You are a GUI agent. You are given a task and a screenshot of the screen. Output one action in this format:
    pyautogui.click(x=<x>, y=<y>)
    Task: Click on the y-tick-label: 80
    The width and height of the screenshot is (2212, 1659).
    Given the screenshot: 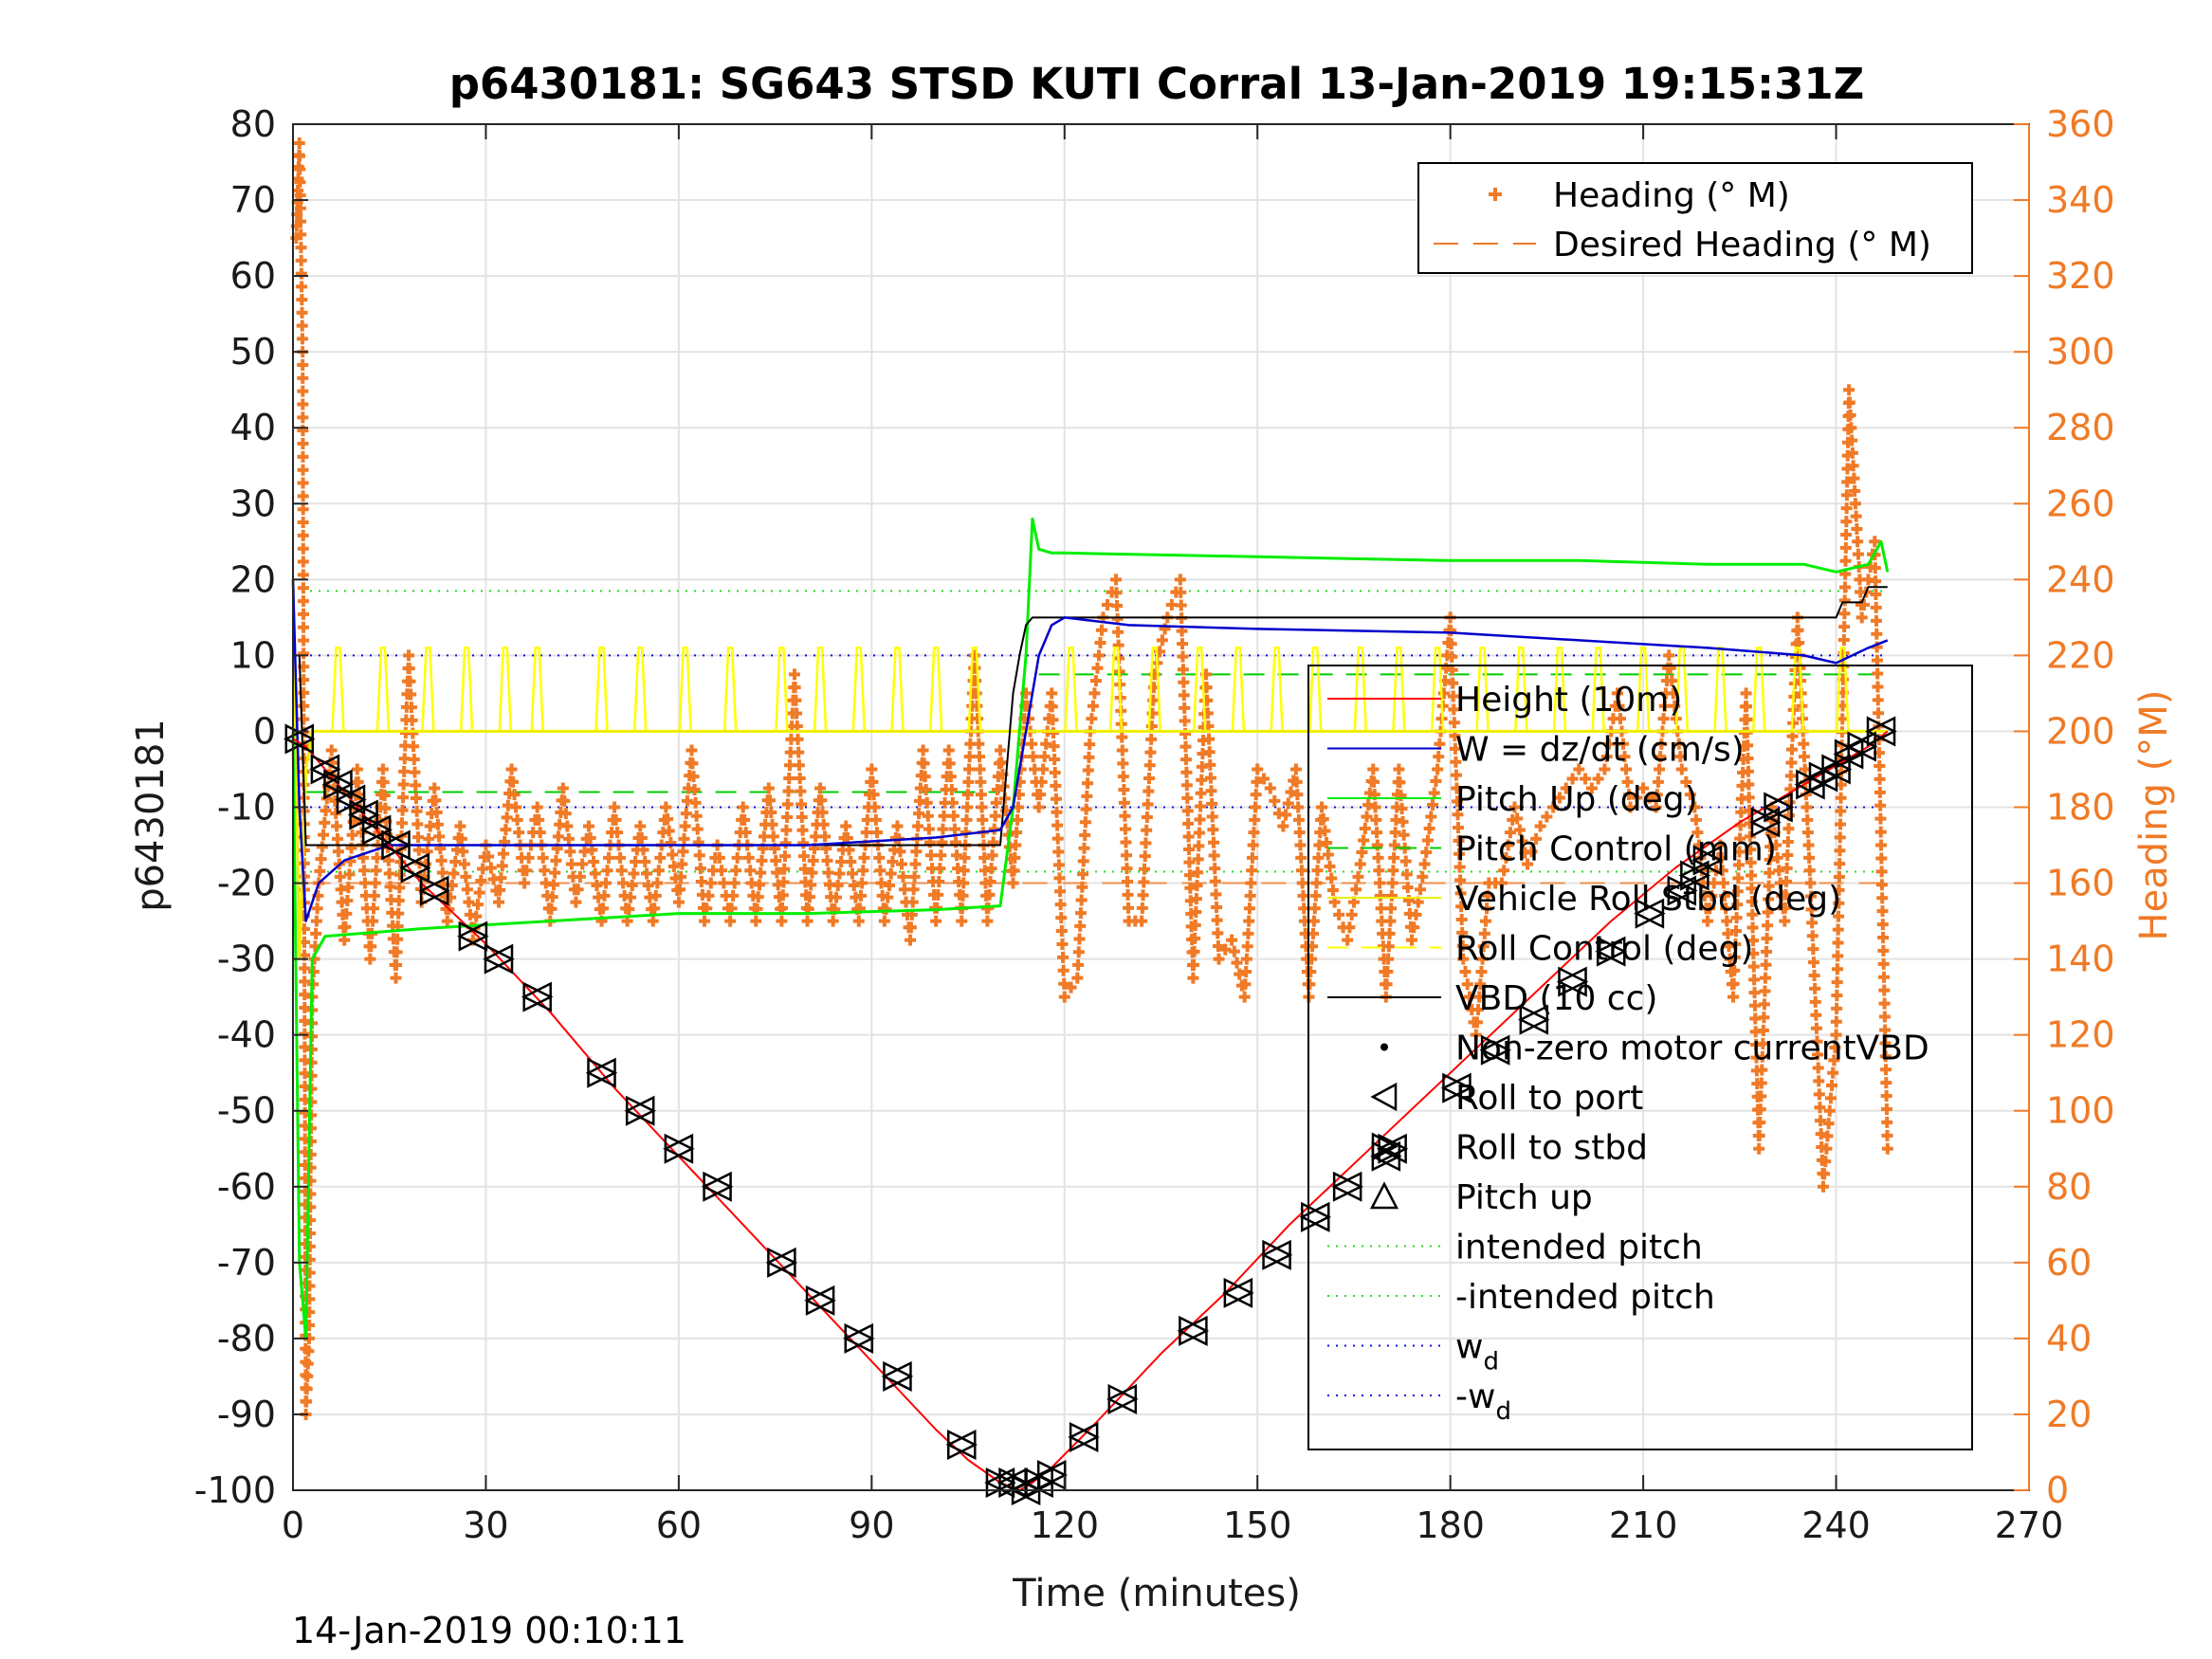 What is the action you would take?
    pyautogui.click(x=253, y=124)
    